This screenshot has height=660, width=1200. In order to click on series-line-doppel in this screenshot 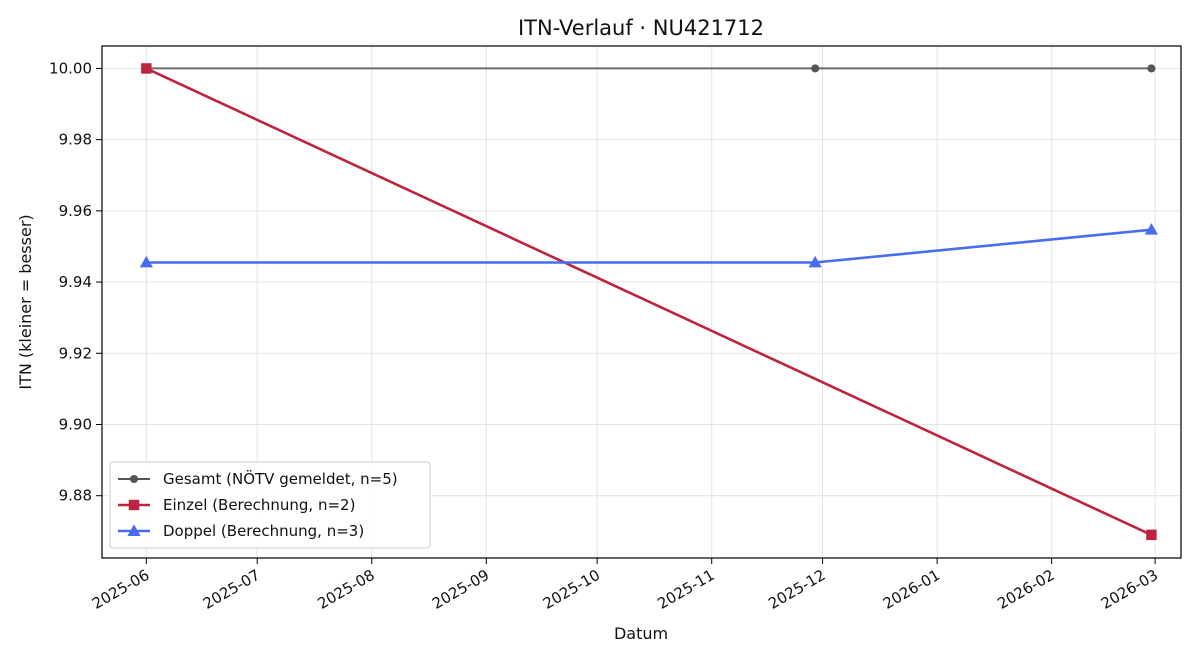, I will do `click(649, 246)`.